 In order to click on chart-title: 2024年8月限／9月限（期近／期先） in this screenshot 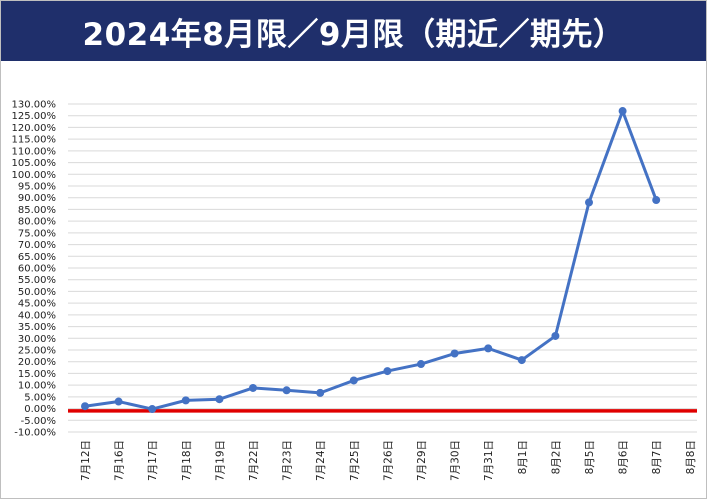, I will do `click(353, 34)`.